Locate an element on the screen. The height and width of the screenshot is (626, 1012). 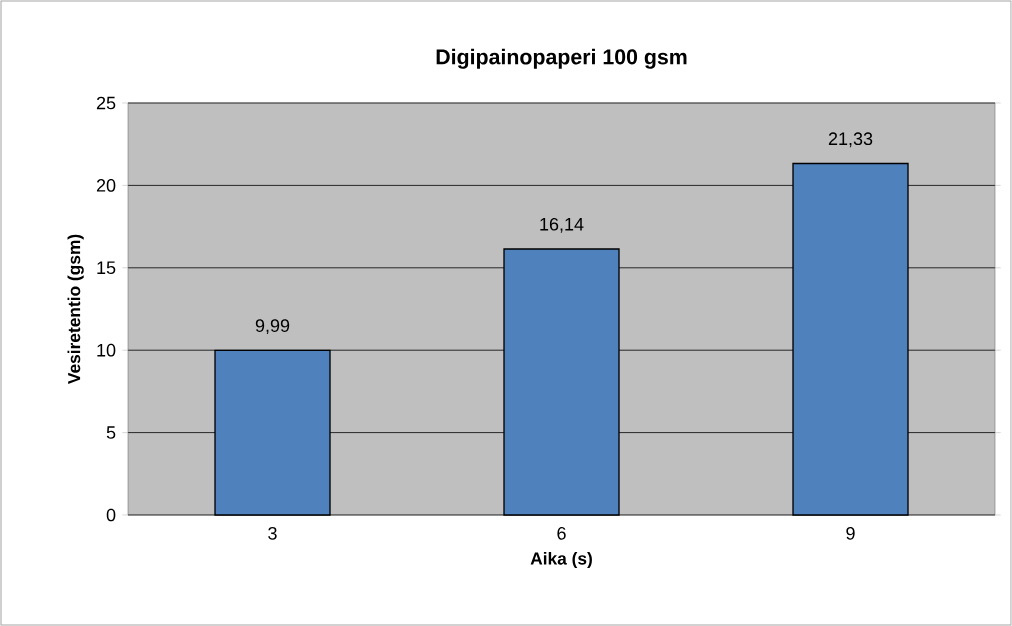
x-tick-label: 3 is located at coordinates (272, 533).